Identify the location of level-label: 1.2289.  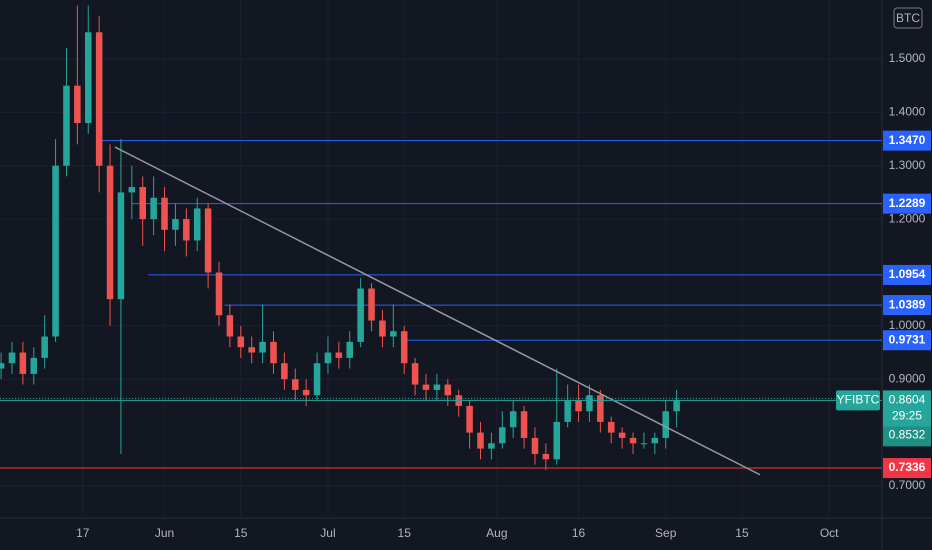
(907, 203).